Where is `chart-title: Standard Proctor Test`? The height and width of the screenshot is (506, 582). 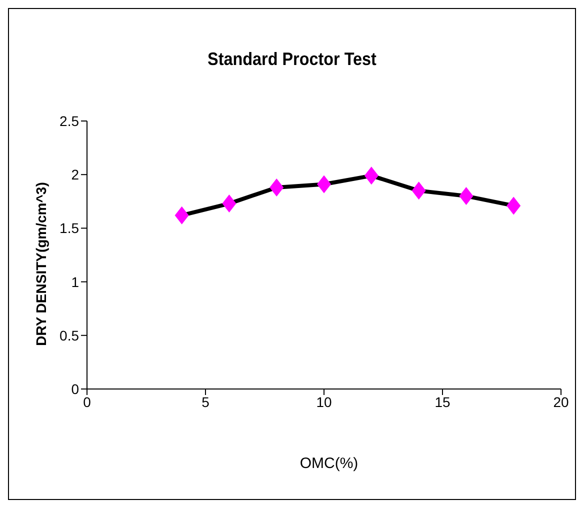 chart-title: Standard Proctor Test is located at coordinates (292, 59).